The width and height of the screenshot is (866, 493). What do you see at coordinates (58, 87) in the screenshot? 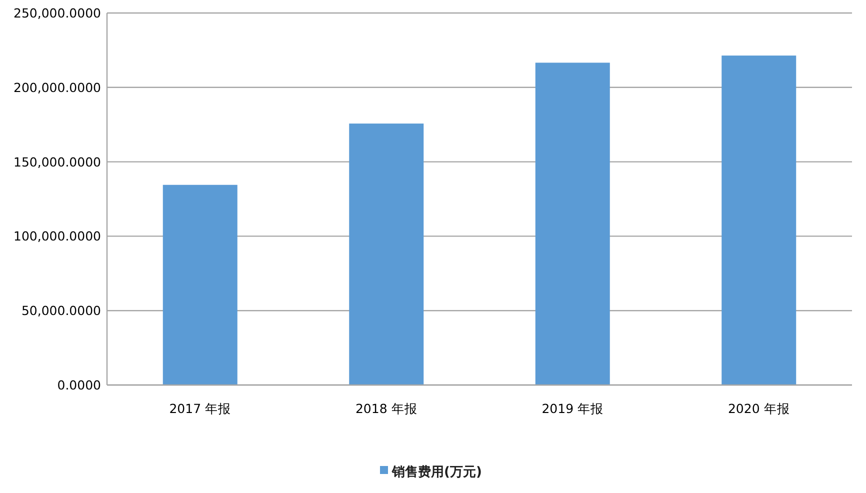
I see `y-tick-label: 200,000.0000` at bounding box center [58, 87].